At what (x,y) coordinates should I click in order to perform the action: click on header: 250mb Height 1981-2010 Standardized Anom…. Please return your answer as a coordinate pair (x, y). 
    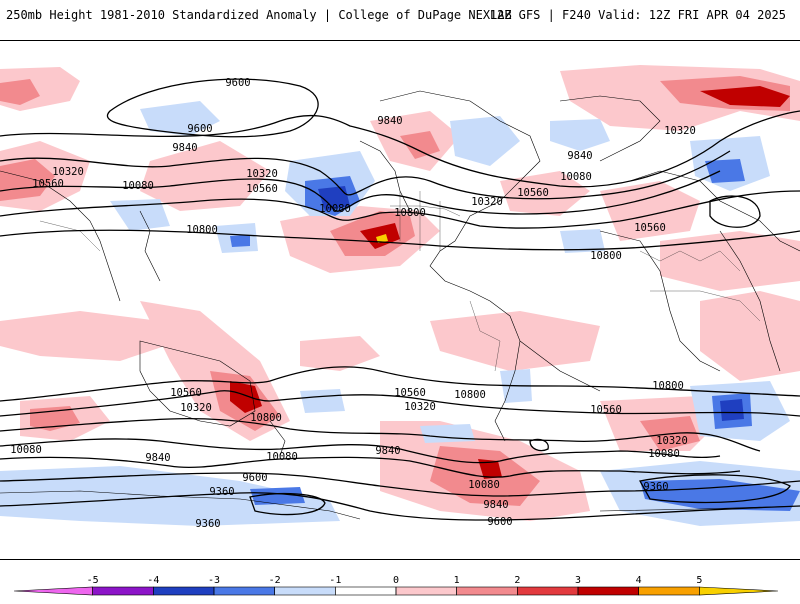
    Looking at the image, I should click on (400, 14).